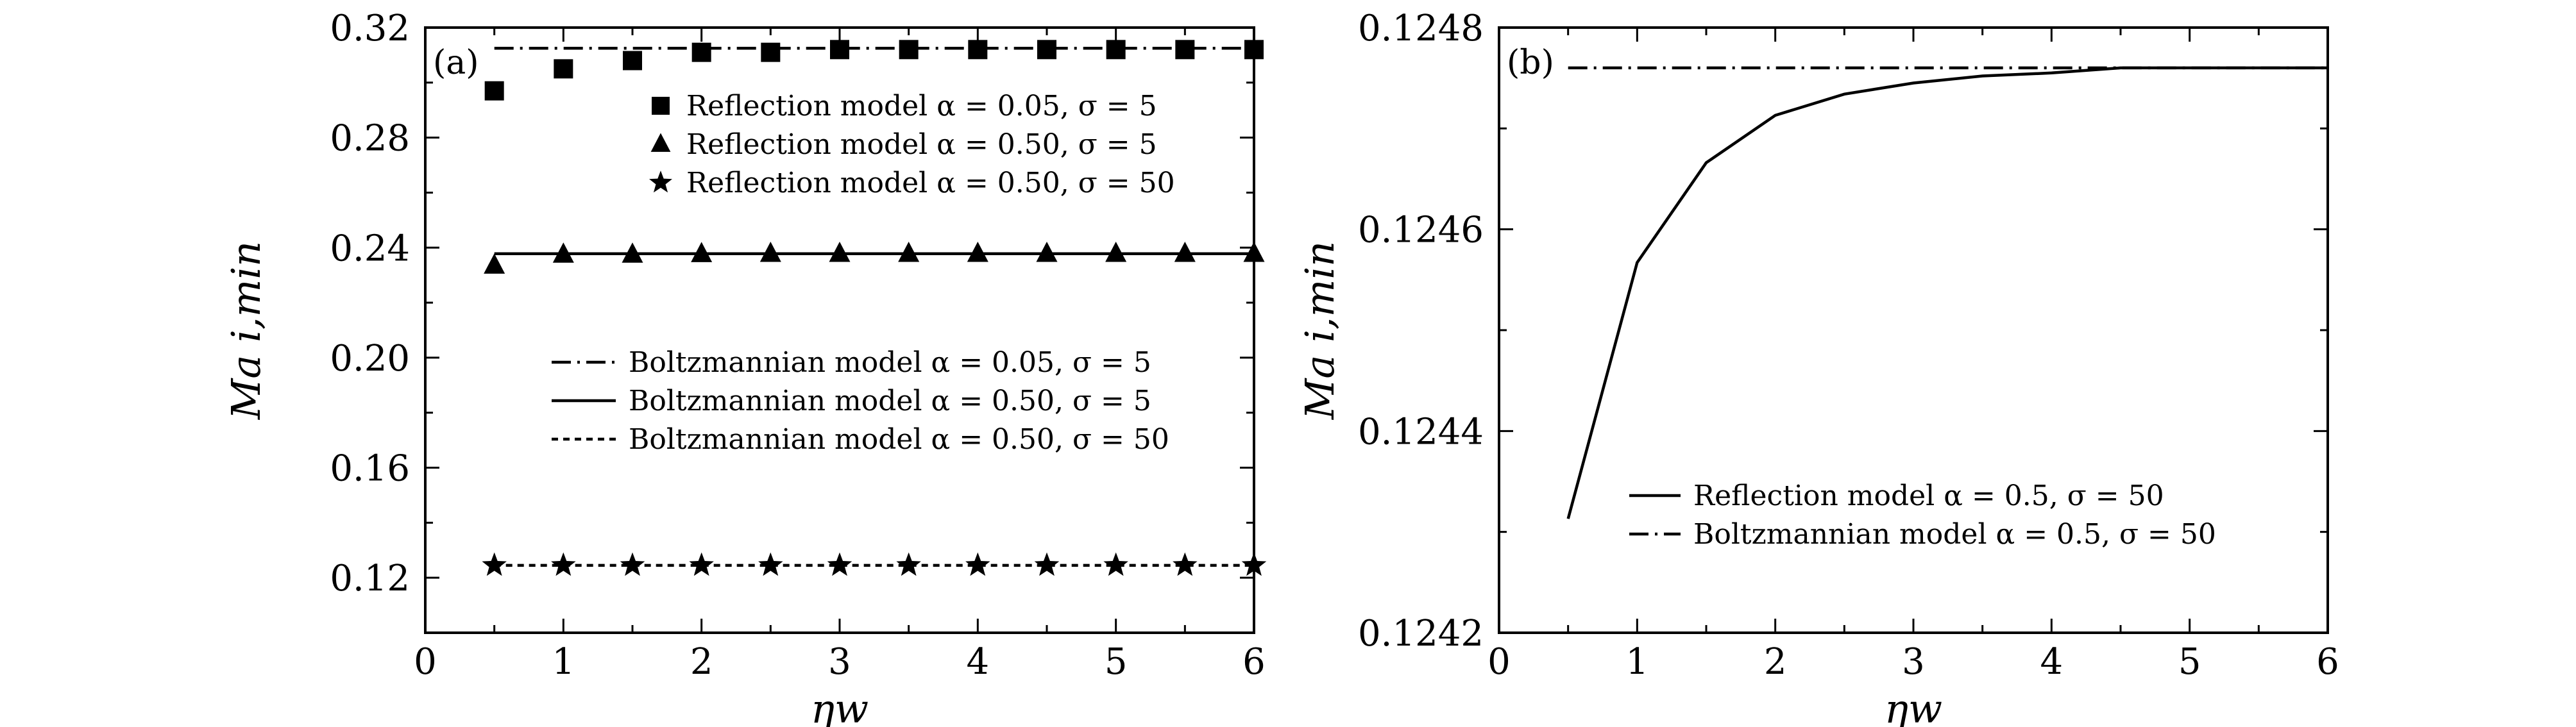 The height and width of the screenshot is (727, 2576). What do you see at coordinates (921, 144) in the screenshot?
I see `legend-label: Reflection model α = 0.50, σ = 5` at bounding box center [921, 144].